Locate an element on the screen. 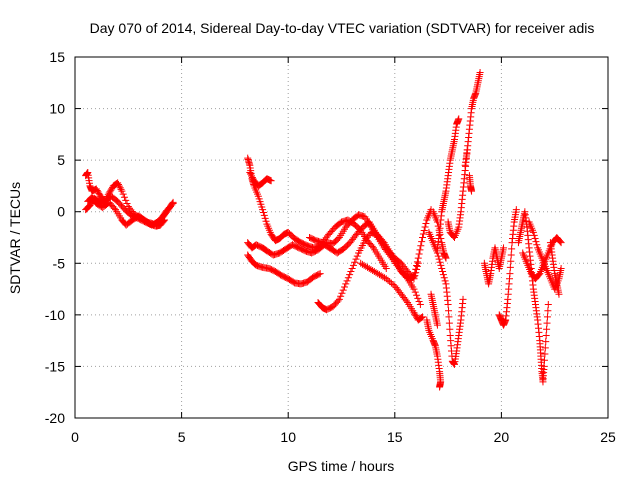 The height and width of the screenshot is (480, 640). x-tick-label: 20 is located at coordinates (502, 437).